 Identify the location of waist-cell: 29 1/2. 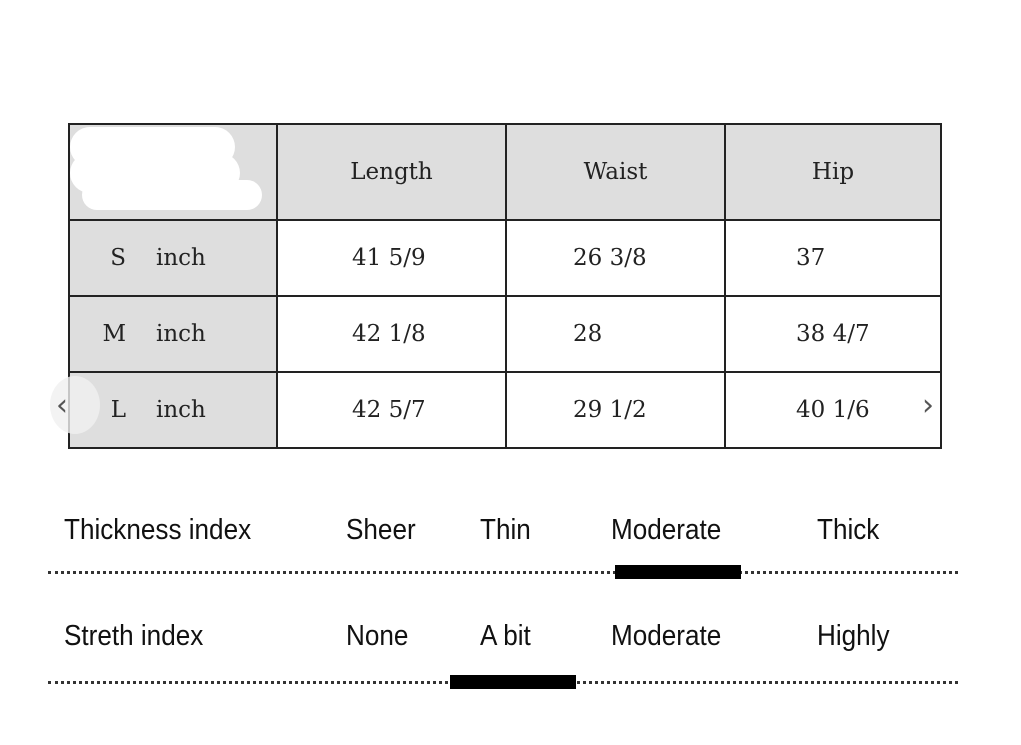
(615, 410).